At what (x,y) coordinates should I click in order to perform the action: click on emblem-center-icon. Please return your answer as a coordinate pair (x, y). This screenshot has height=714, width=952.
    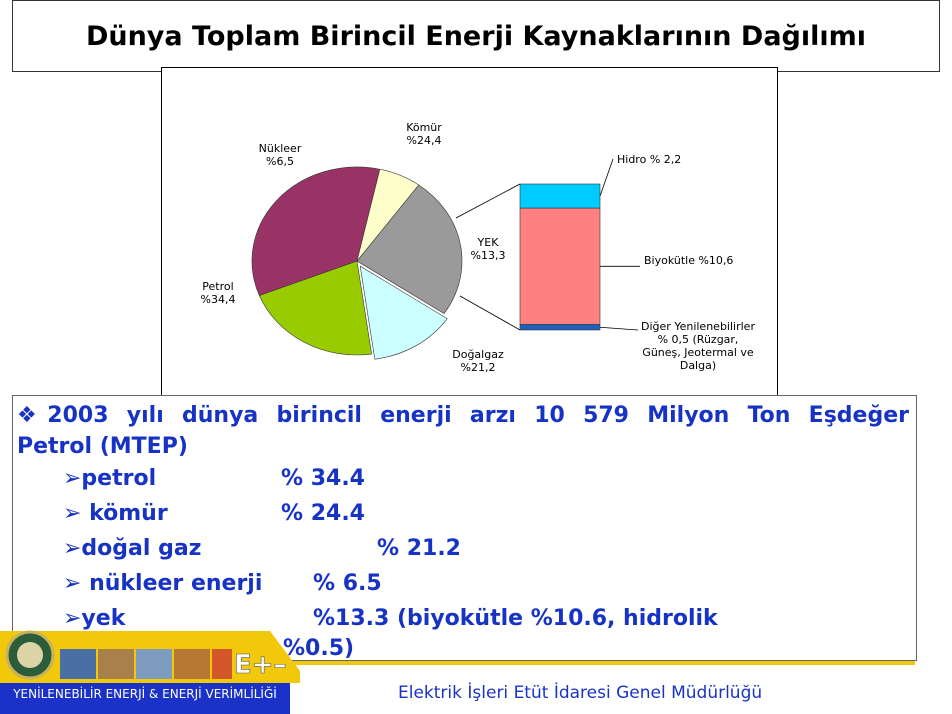
    Looking at the image, I should click on (30, 655).